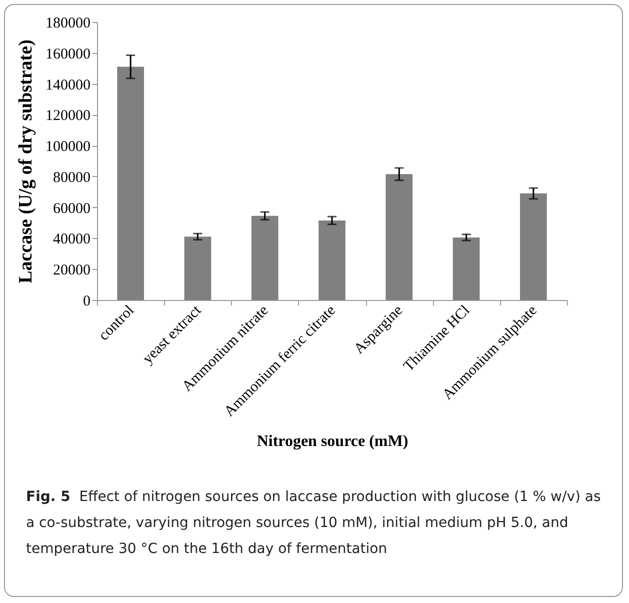  What do you see at coordinates (26, 162) in the screenshot?
I see `y-axis-title: Laccase (U/g of dry substrate)` at bounding box center [26, 162].